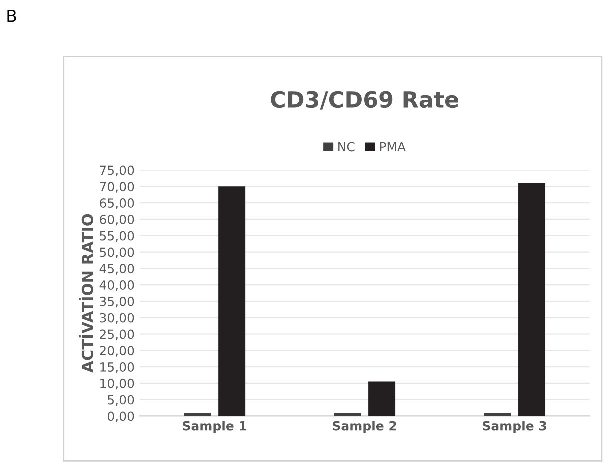 This screenshot has width=608, height=473. I want to click on y-tick-label: 15,00, so click(117, 368).